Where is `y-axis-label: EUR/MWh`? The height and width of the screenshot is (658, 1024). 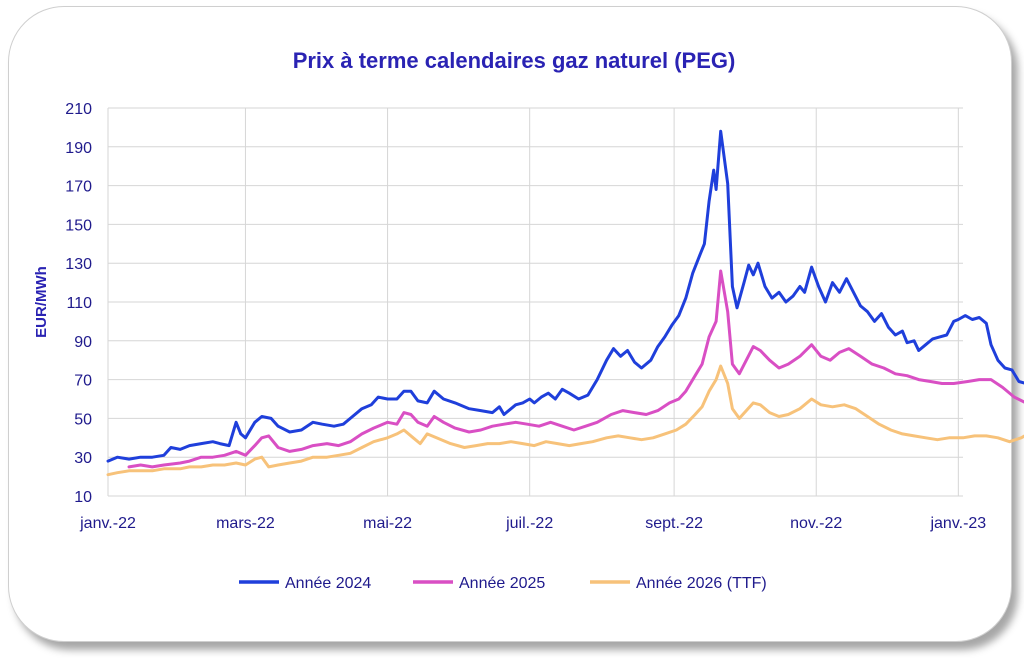 y-axis-label: EUR/MWh is located at coordinates (41, 302).